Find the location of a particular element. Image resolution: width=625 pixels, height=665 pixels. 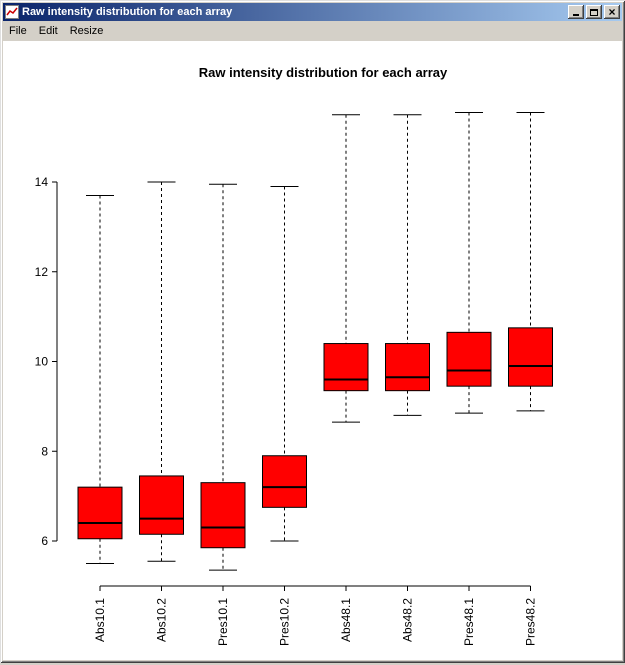

maximize-icon is located at coordinates (594, 12).